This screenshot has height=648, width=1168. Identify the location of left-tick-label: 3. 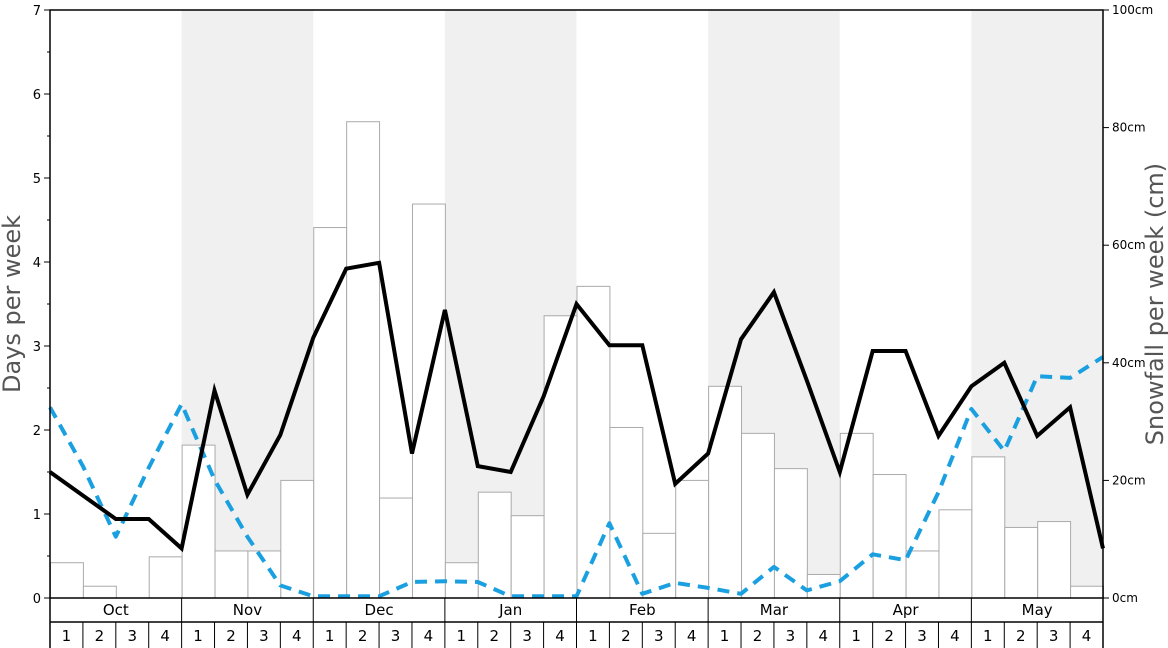
(37, 347).